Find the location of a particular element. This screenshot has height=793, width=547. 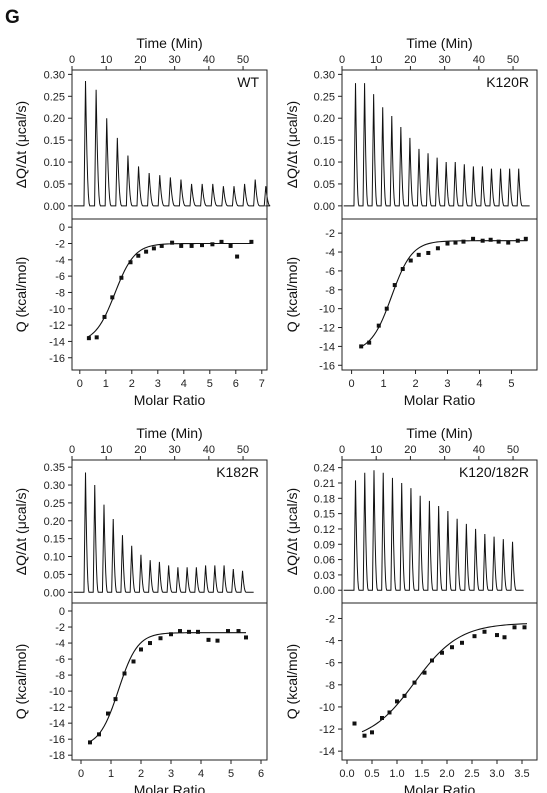

power-tick-label: 0.21 is located at coordinates (324, 484).